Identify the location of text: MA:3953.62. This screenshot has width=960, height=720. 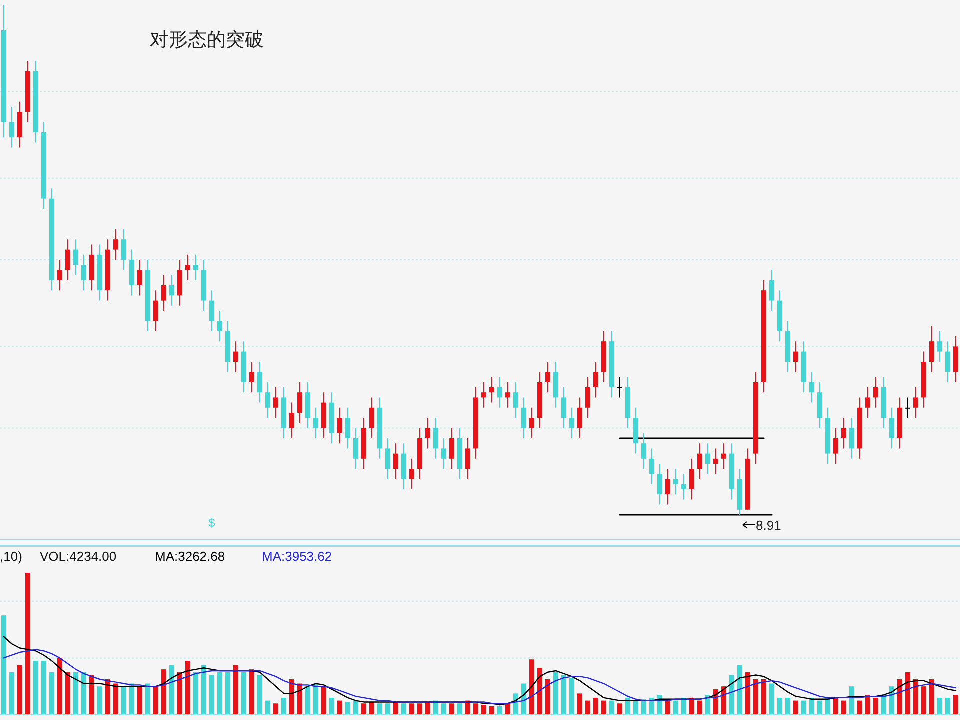
(297, 556).